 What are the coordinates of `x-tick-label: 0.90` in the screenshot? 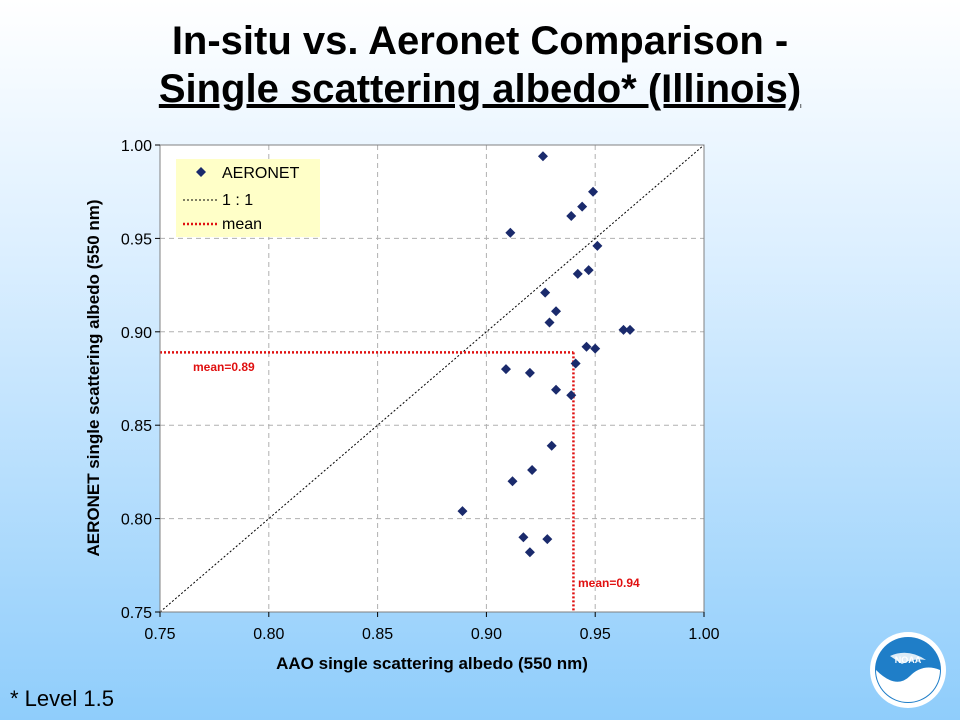 It's located at (486, 634).